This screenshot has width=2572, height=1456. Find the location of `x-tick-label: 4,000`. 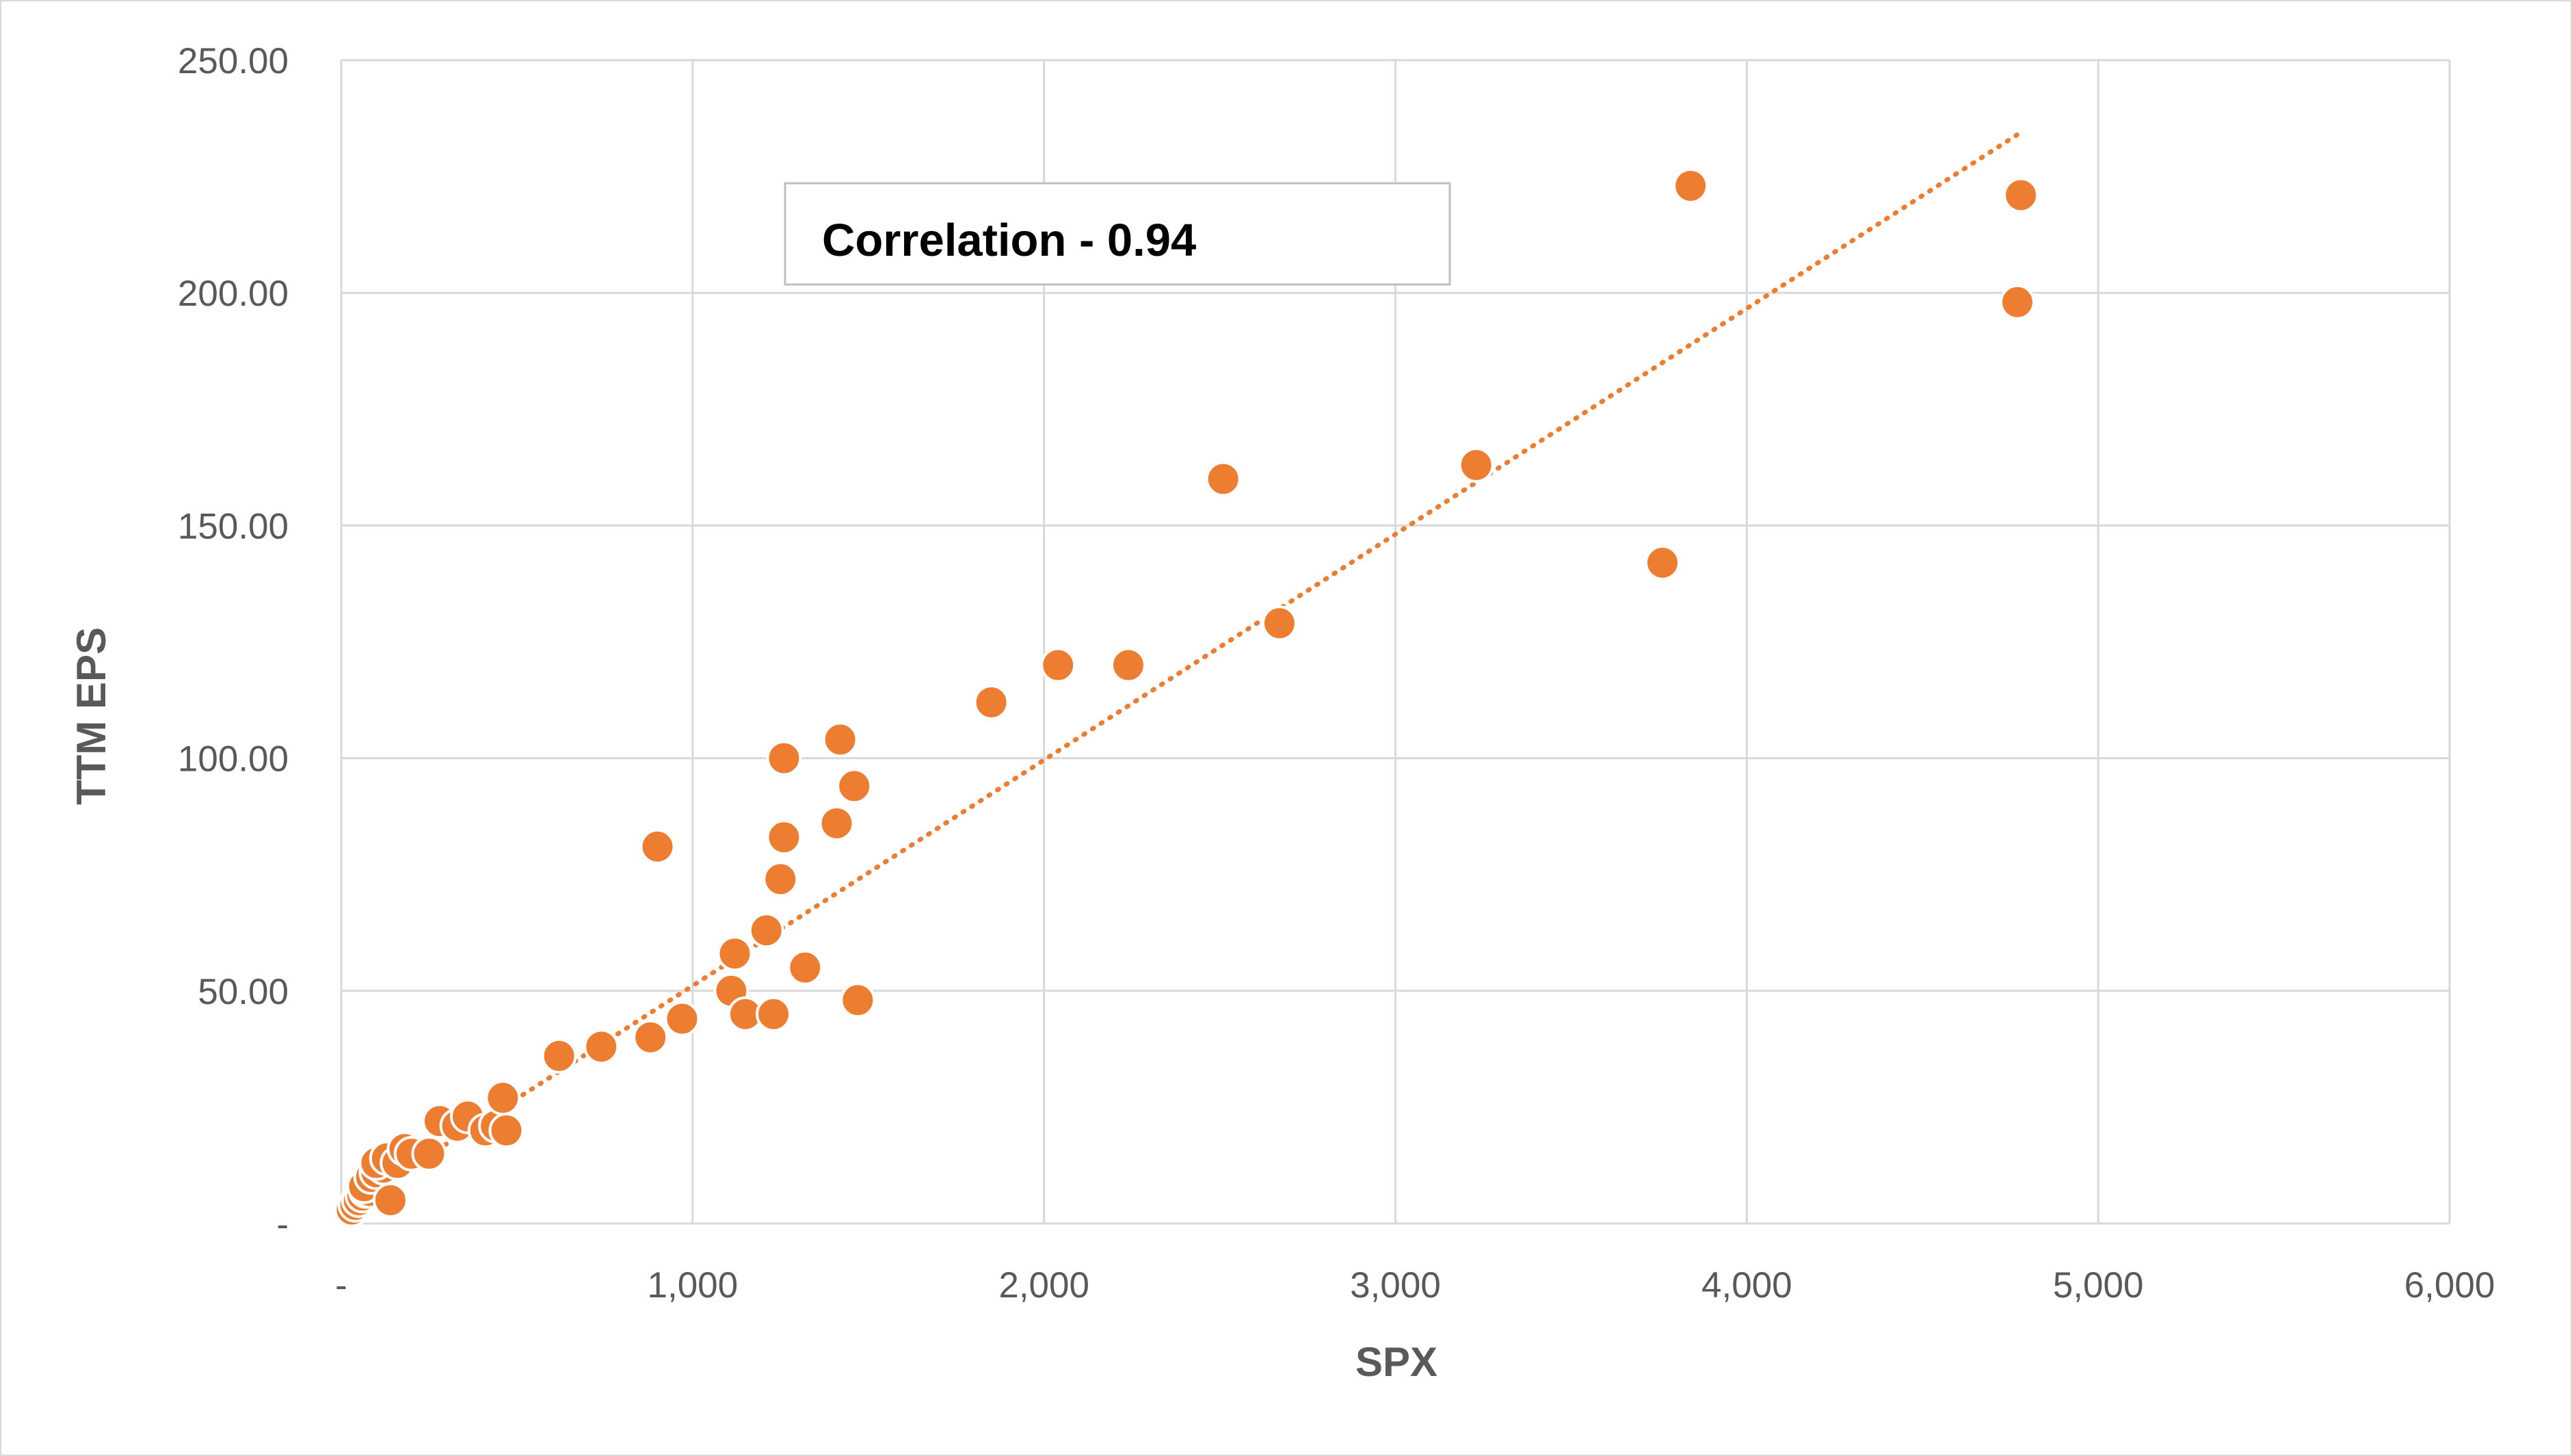

x-tick-label: 4,000 is located at coordinates (1747, 1285).